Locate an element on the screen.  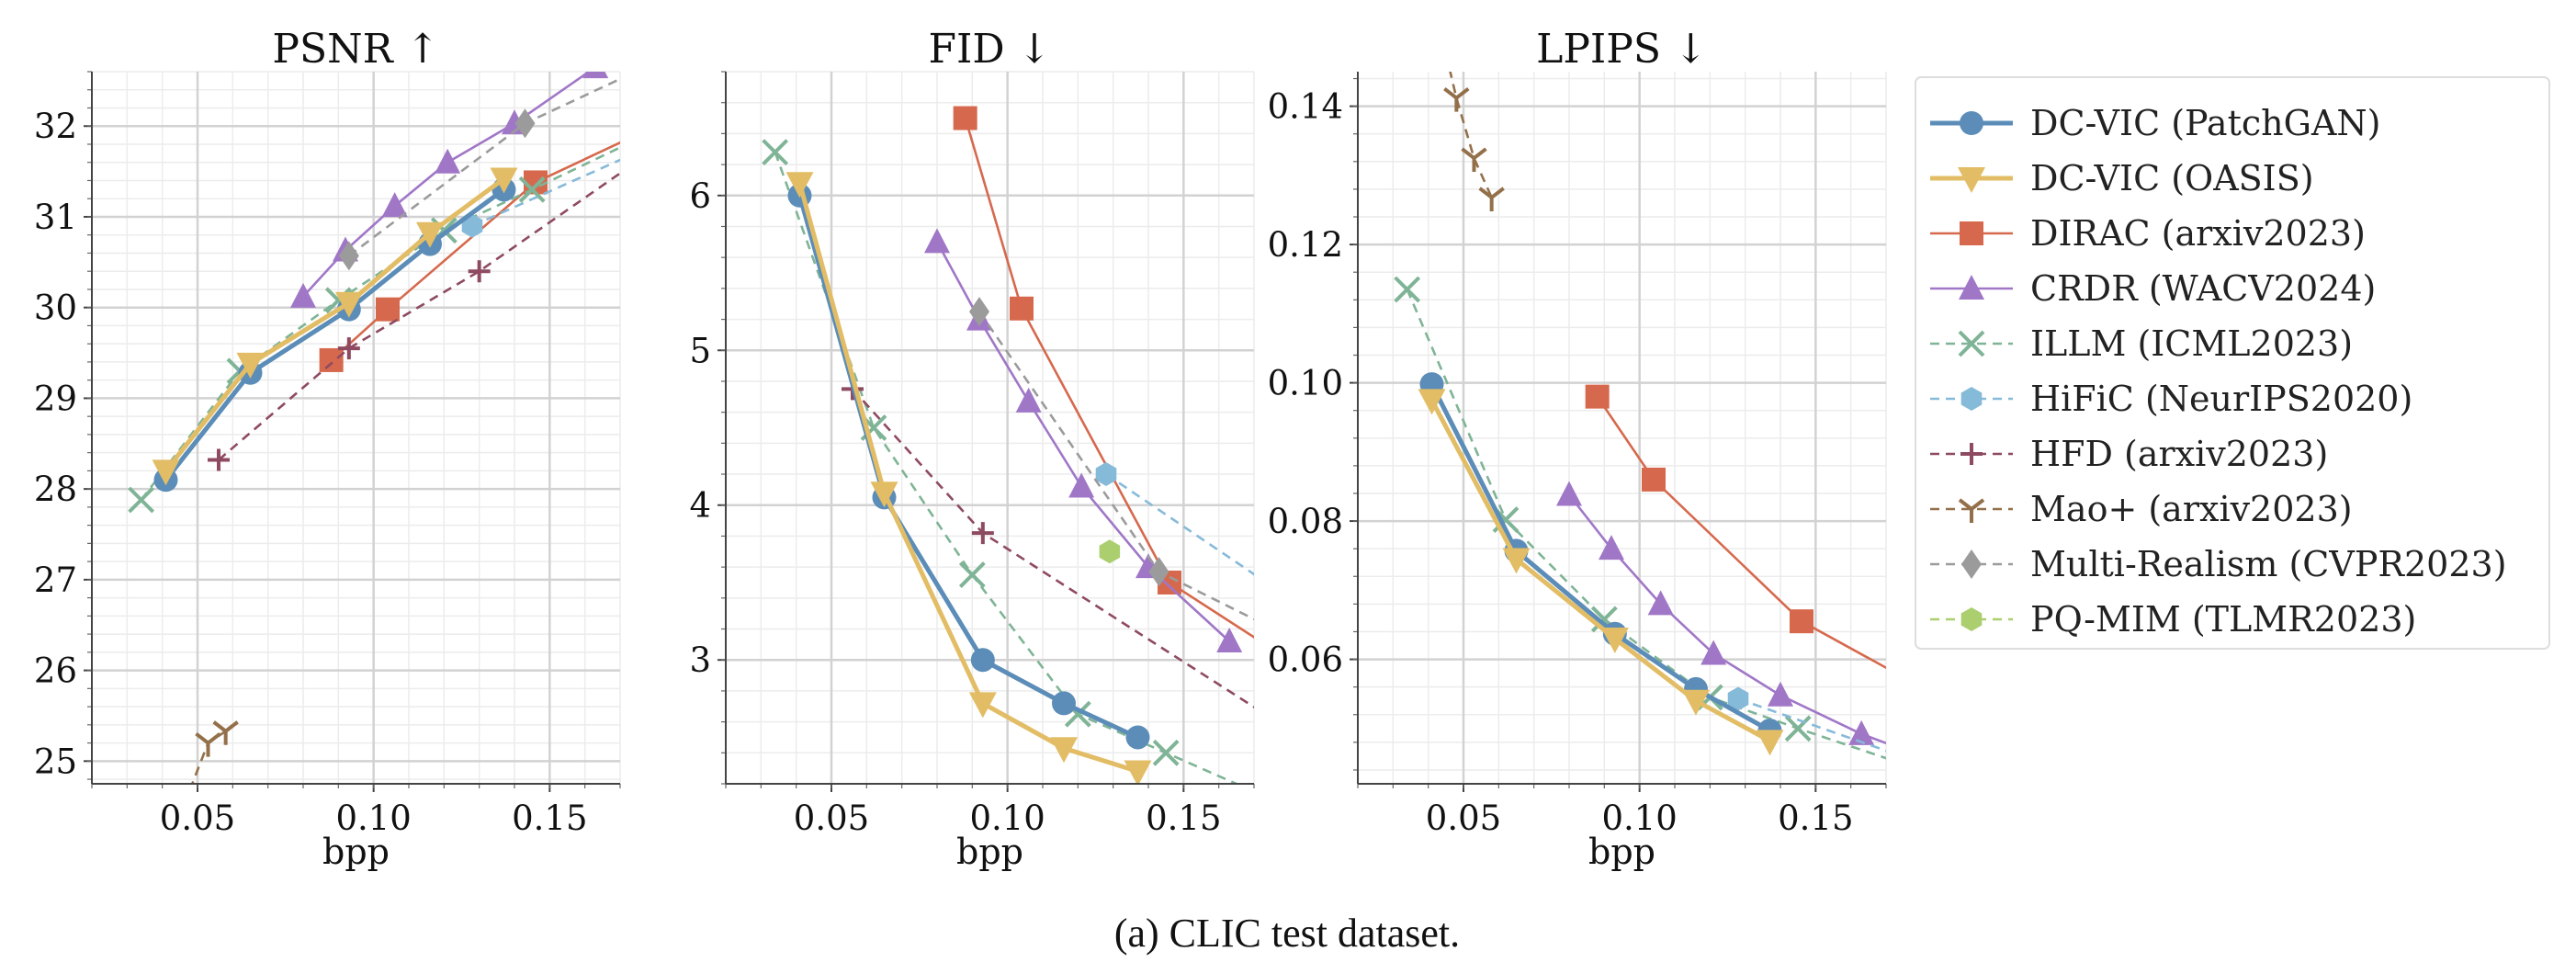
y-tick-label: 0.08 is located at coordinates (1305, 521).